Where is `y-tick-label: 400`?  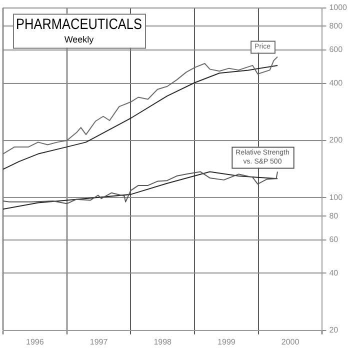
y-tick-label: 400 is located at coordinates (336, 83).